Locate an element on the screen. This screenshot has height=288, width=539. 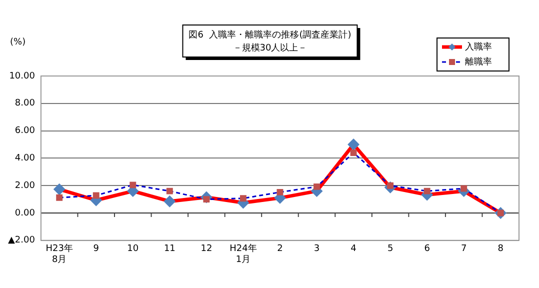
y-tick-label: 8.00 is located at coordinates (25, 103).